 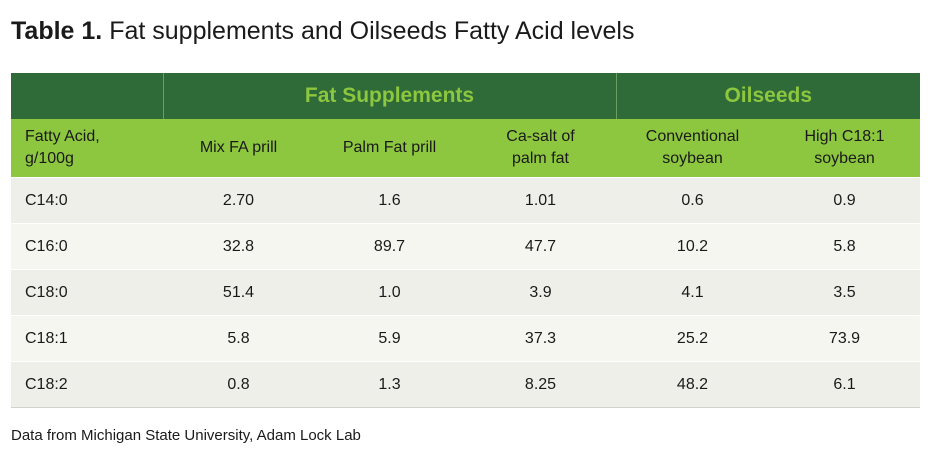 What do you see at coordinates (540, 338) in the screenshot?
I see `table-cell: 37.3` at bounding box center [540, 338].